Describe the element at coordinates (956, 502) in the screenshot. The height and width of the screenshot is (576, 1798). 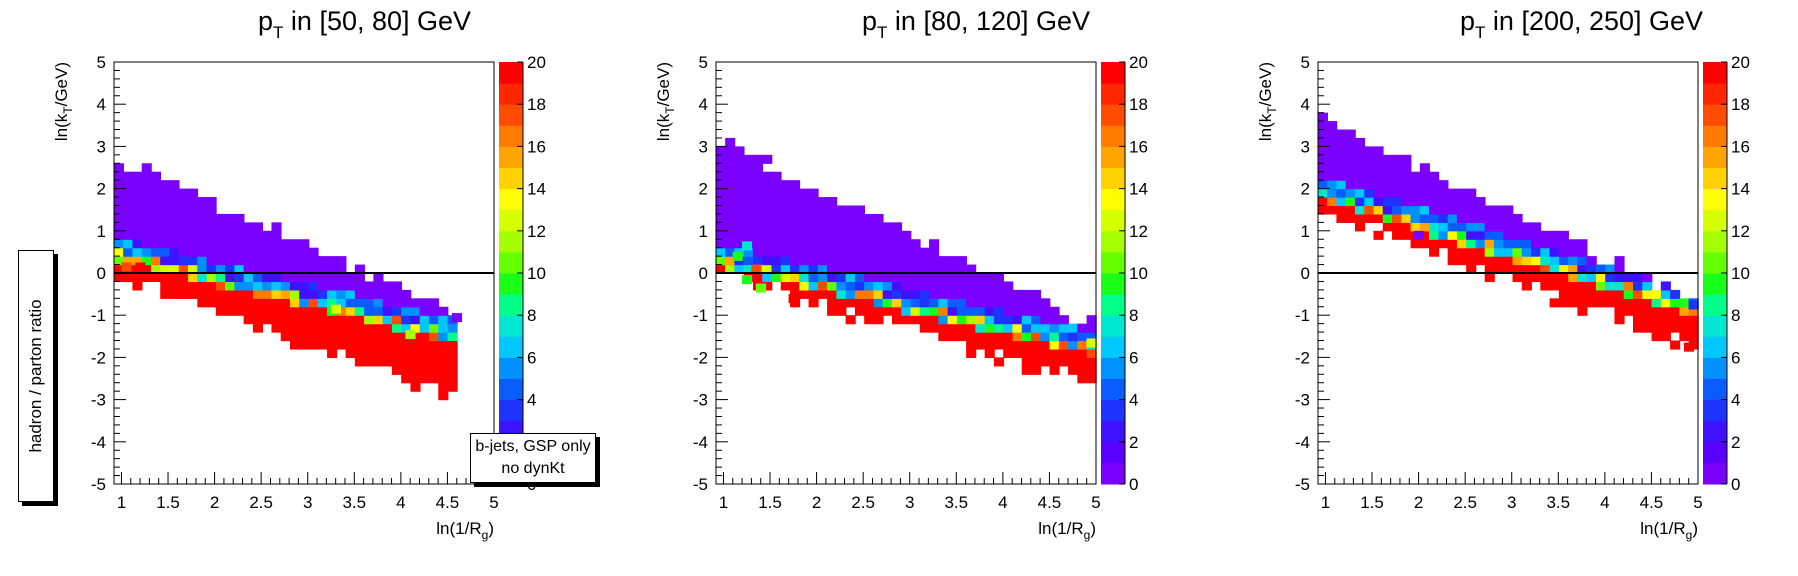
I see `x-tick-label: 3.5` at that location.